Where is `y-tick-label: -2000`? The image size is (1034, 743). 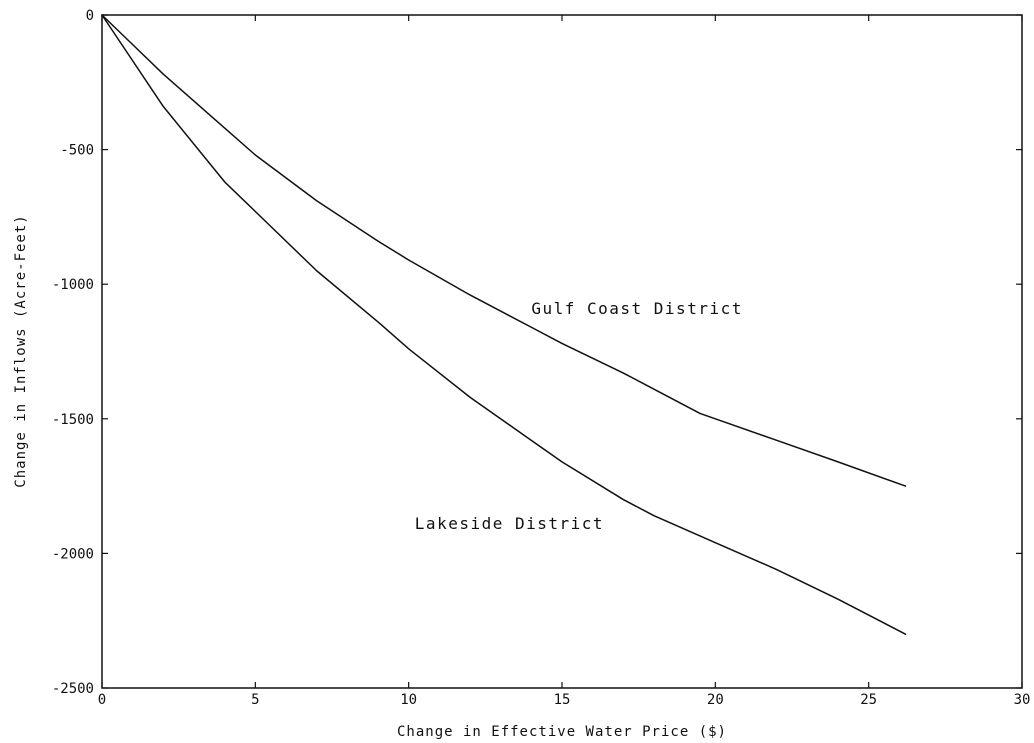
y-tick-label: -2000 is located at coordinates (73, 554).